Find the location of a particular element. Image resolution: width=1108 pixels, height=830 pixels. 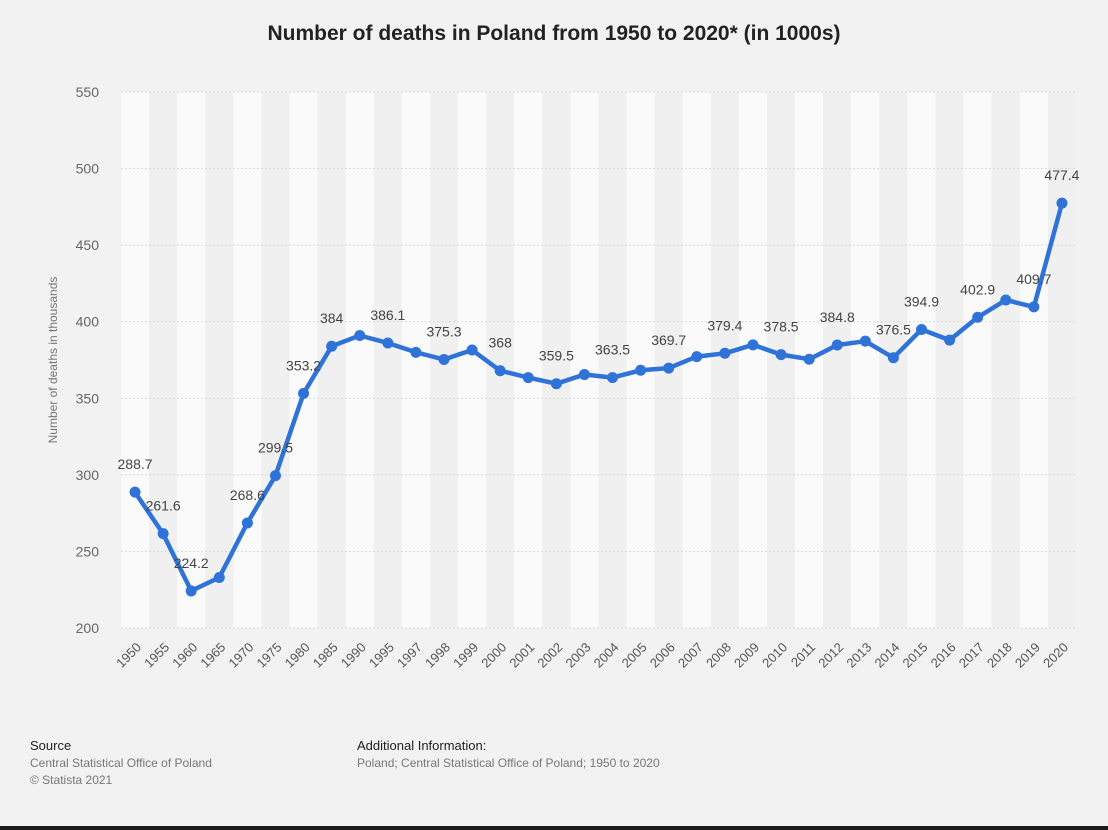

data-label: 368 is located at coordinates (501, 343).